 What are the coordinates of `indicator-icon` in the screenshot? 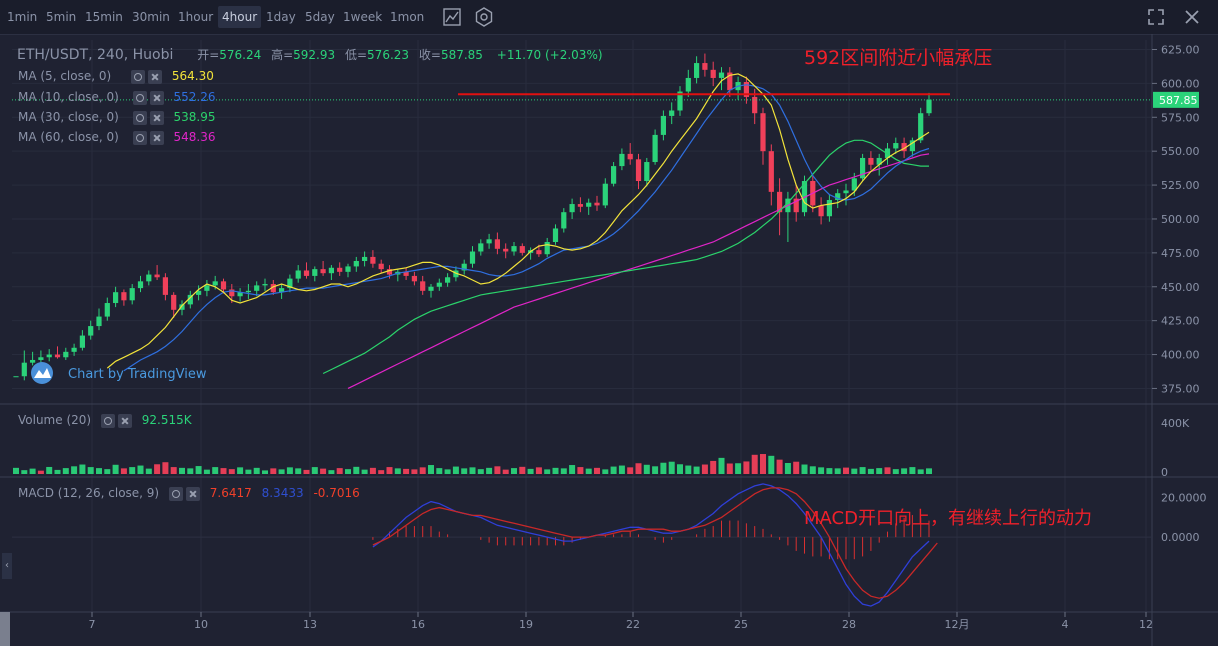 It's located at (452, 17).